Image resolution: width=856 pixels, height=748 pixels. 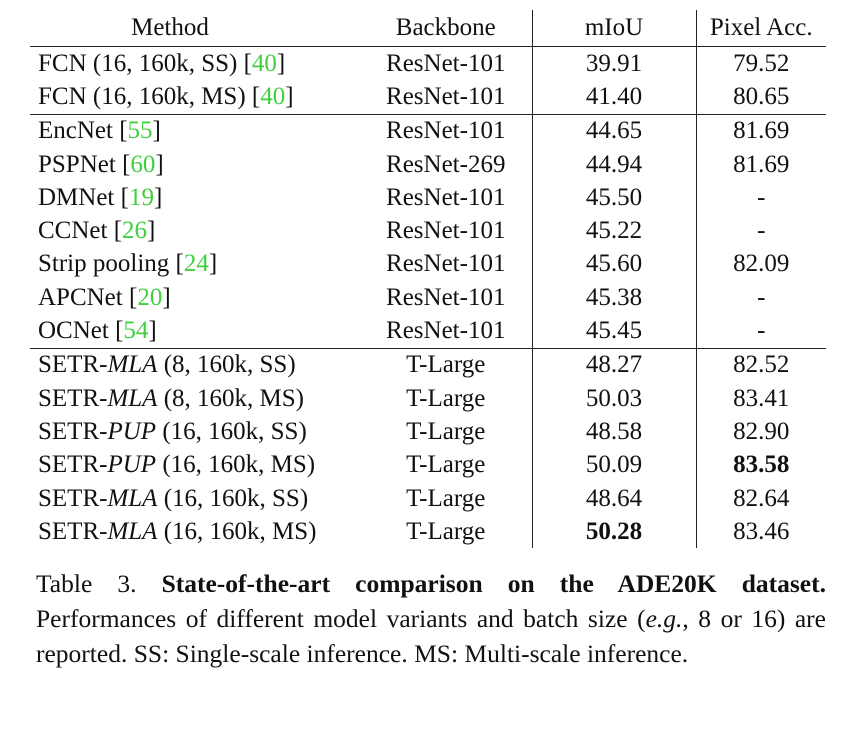 I want to click on miou-cell: 45.50, so click(x=613, y=198).